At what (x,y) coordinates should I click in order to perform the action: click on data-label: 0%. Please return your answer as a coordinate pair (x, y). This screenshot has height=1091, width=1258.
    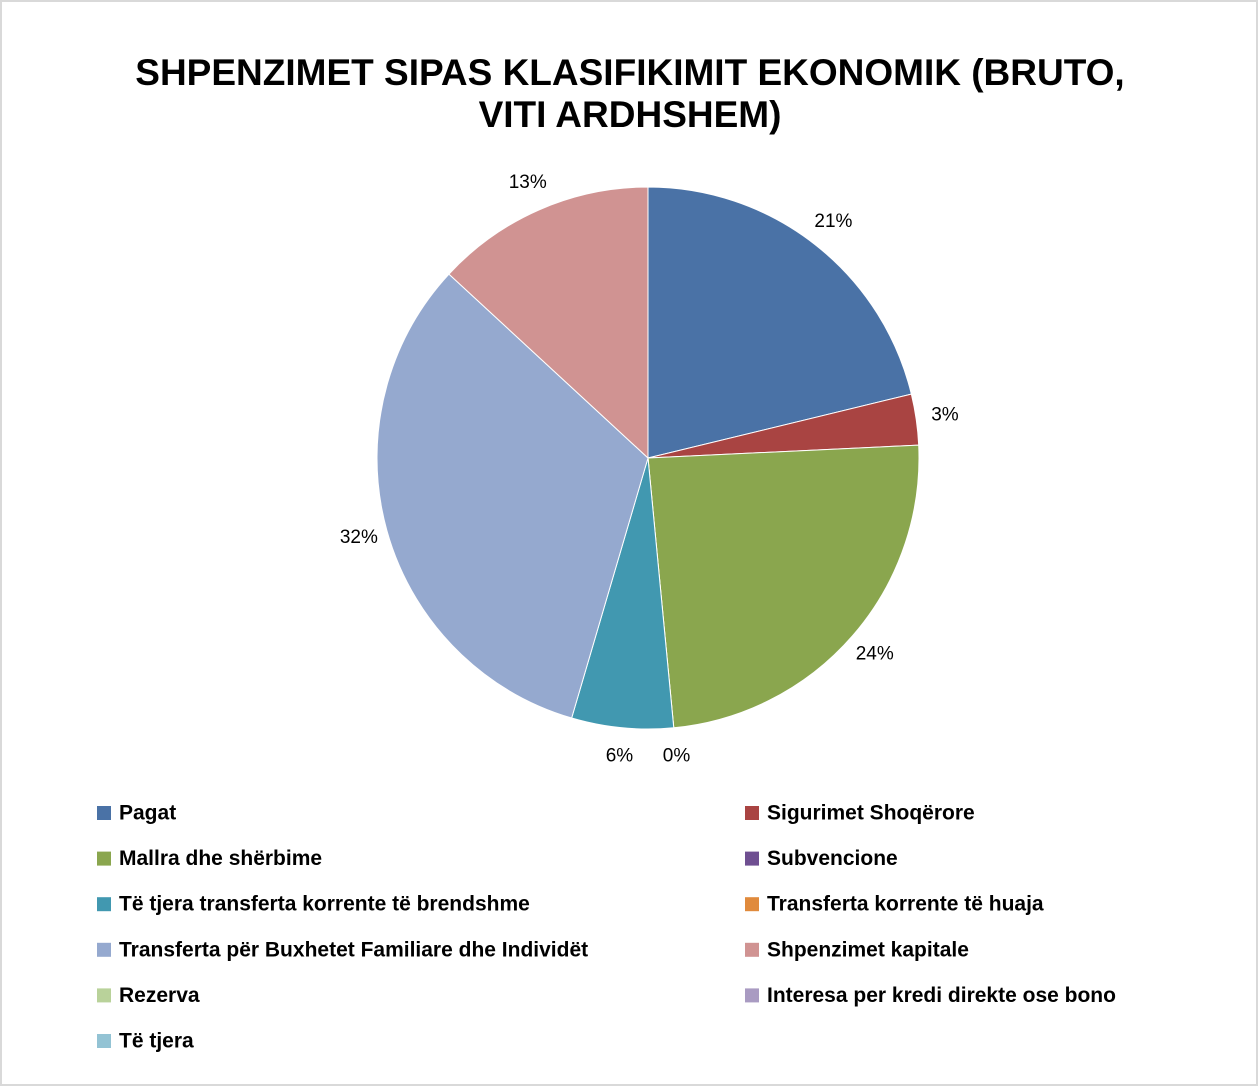
    Looking at the image, I should click on (677, 756).